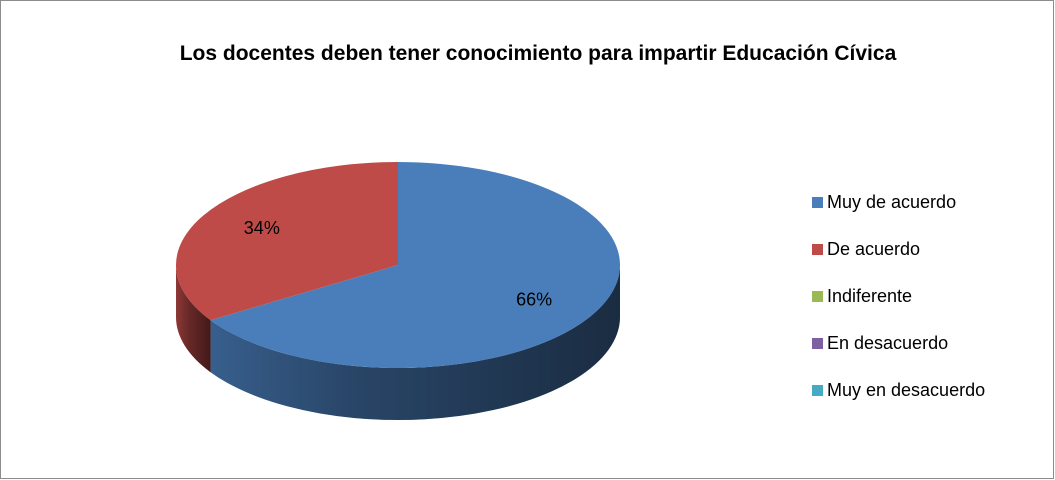 The width and height of the screenshot is (1055, 480). What do you see at coordinates (887, 343) in the screenshot?
I see `legend-label: En desacuerdo` at bounding box center [887, 343].